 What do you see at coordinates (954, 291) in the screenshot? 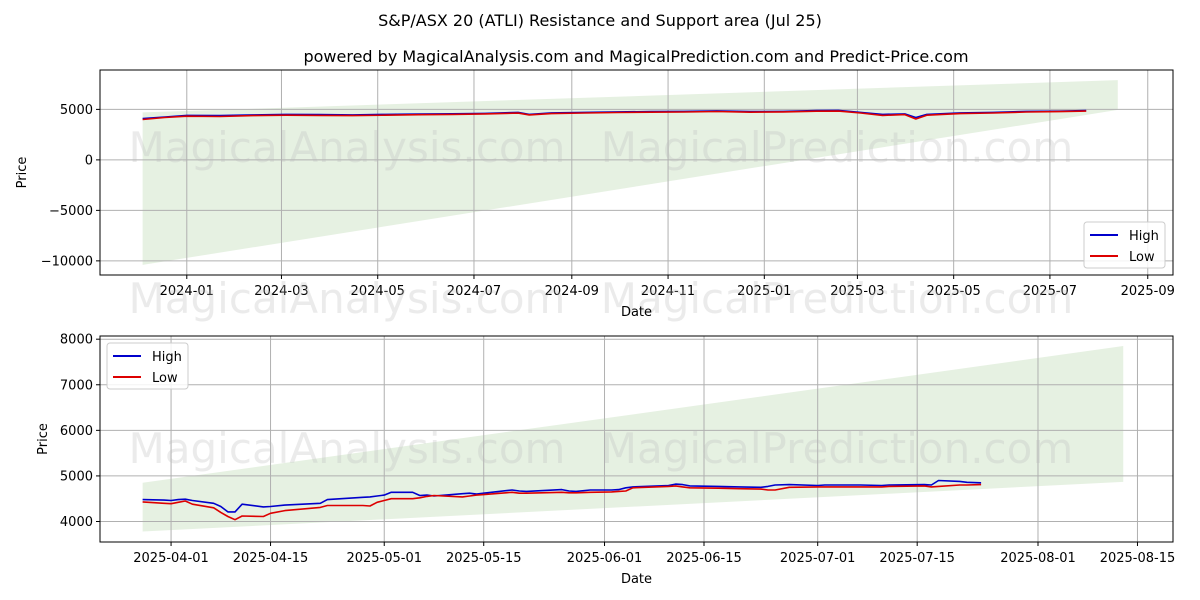
I see `x-tick-label: 2025-05` at bounding box center [954, 291].